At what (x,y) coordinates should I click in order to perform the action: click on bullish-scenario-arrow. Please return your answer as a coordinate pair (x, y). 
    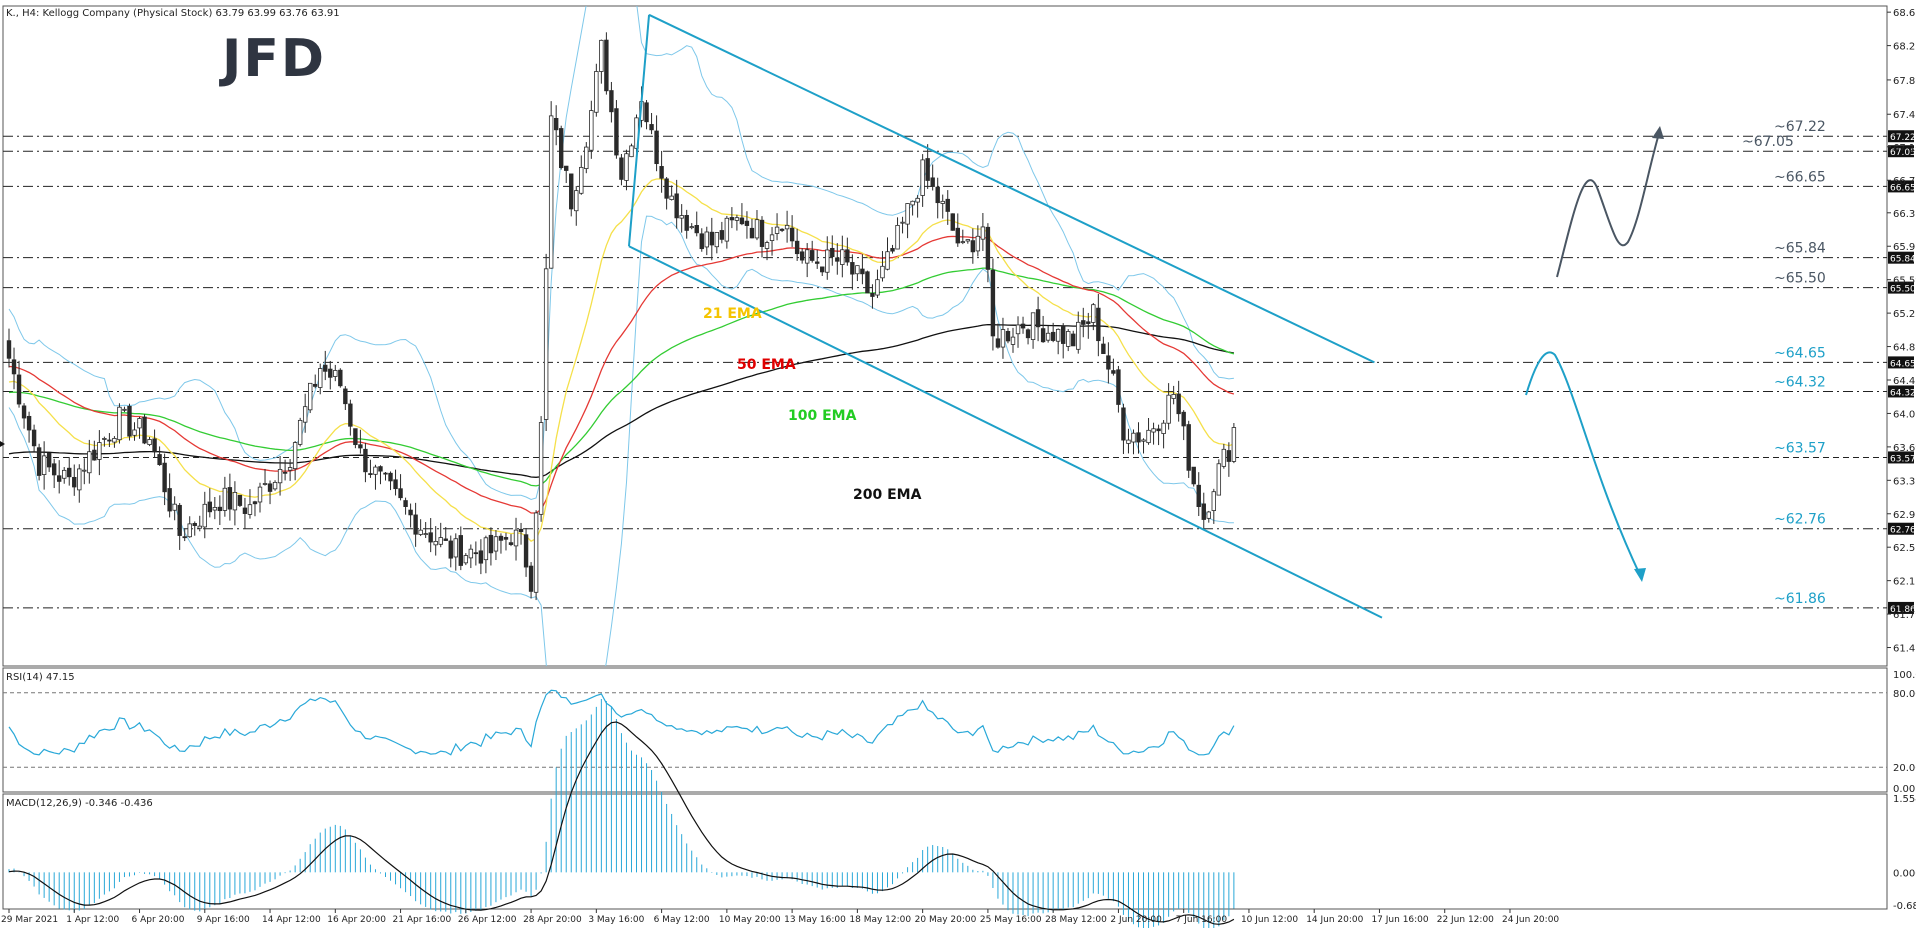
    Looking at the image, I should click on (1608, 203).